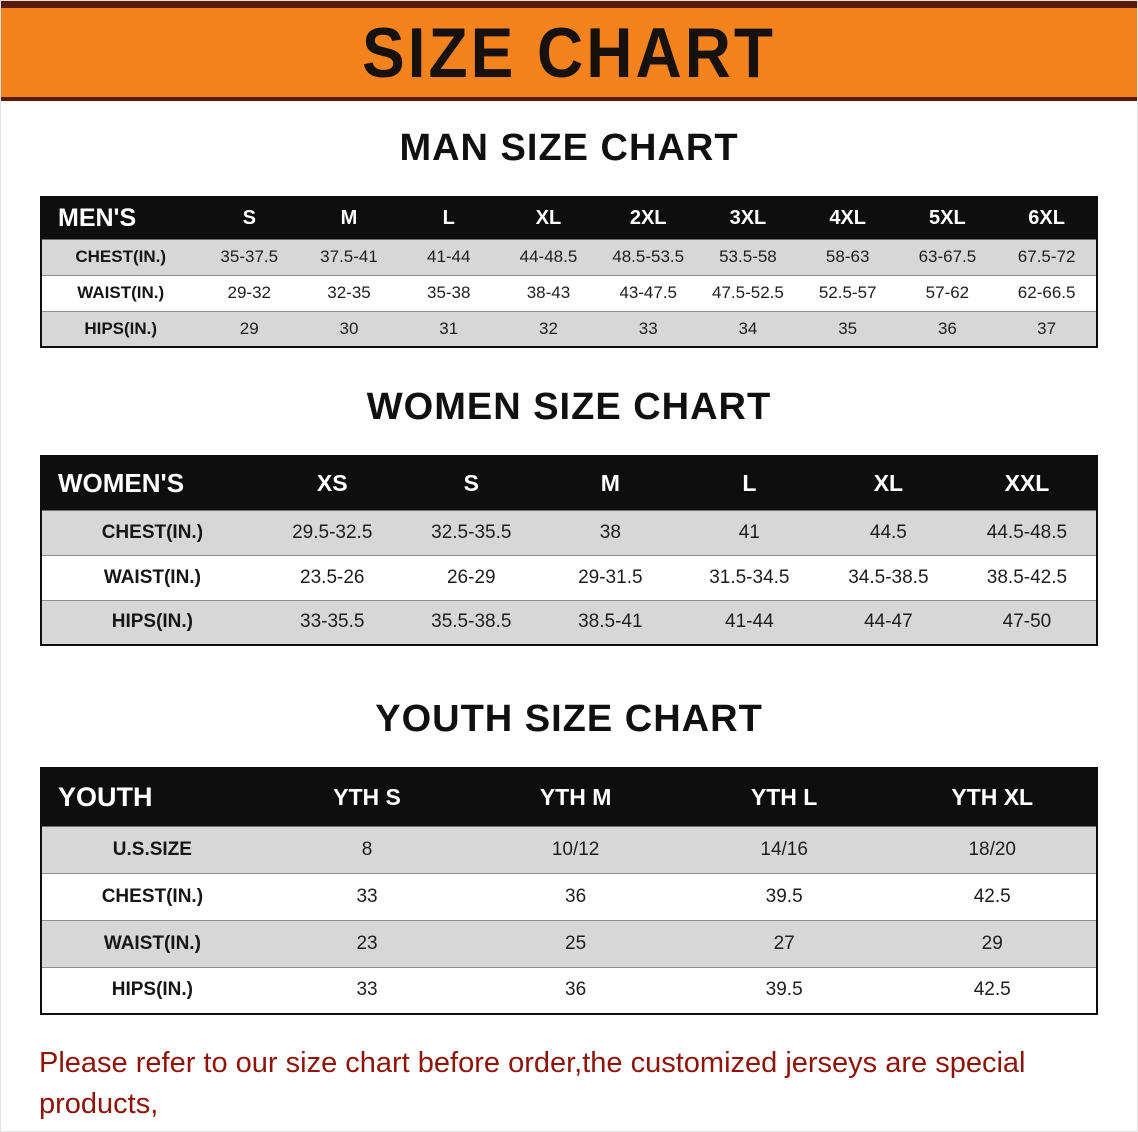 The image size is (1138, 1132). Describe the element at coordinates (749, 577) in the screenshot. I see `value-cell: 31.5-34.5` at that location.